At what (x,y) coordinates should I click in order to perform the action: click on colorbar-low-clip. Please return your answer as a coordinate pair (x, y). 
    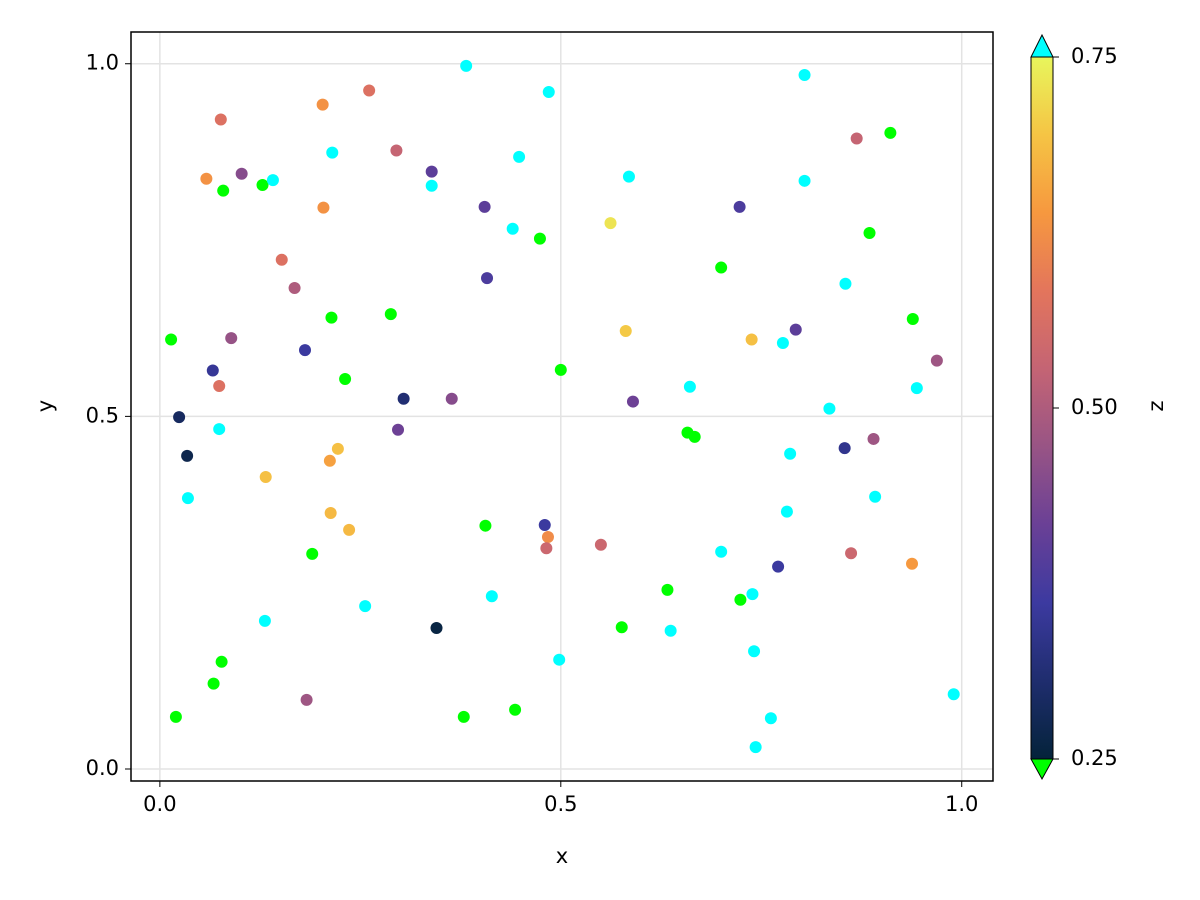
    Looking at the image, I should click on (1042, 769).